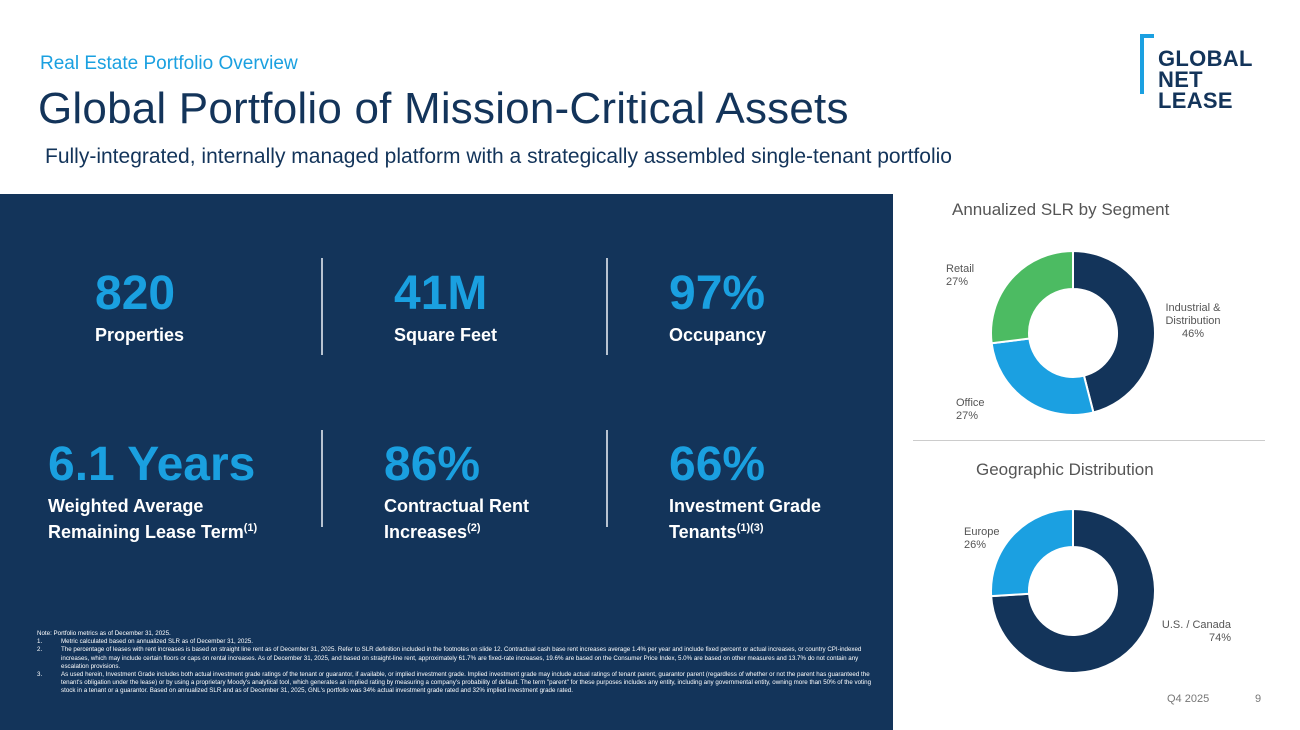 The width and height of the screenshot is (1300, 730). I want to click on stat-value: 41M, so click(441, 293).